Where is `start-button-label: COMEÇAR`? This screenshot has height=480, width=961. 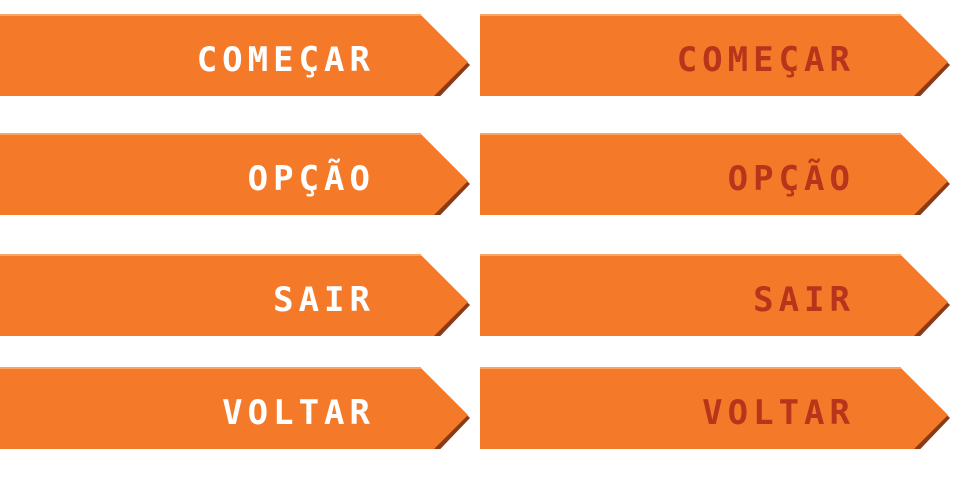 start-button-label: COMEÇAR is located at coordinates (286, 60).